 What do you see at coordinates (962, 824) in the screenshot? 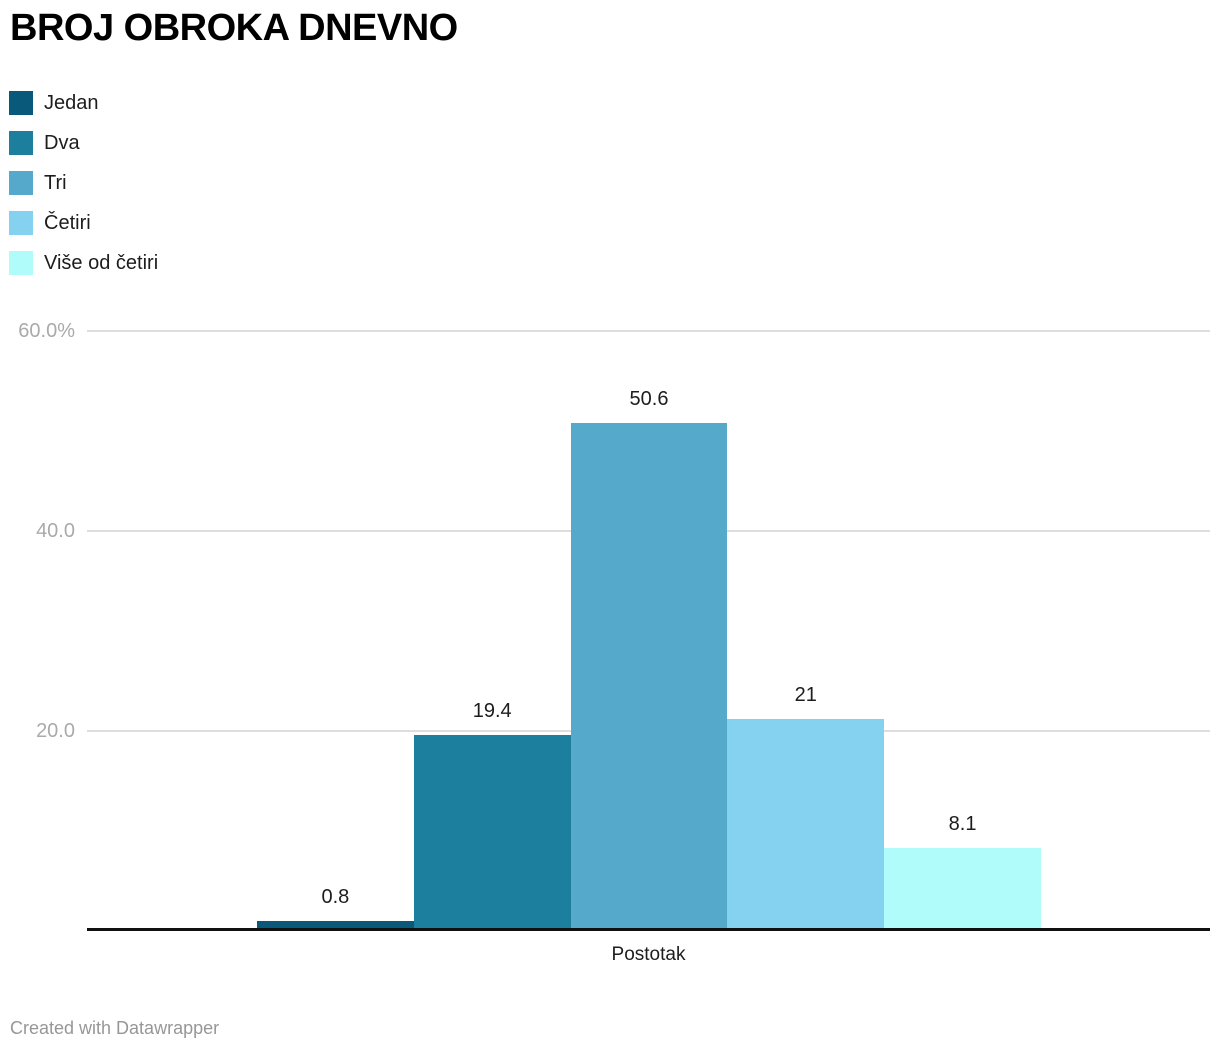
I see `bar-value-label: 8.1` at bounding box center [962, 824].